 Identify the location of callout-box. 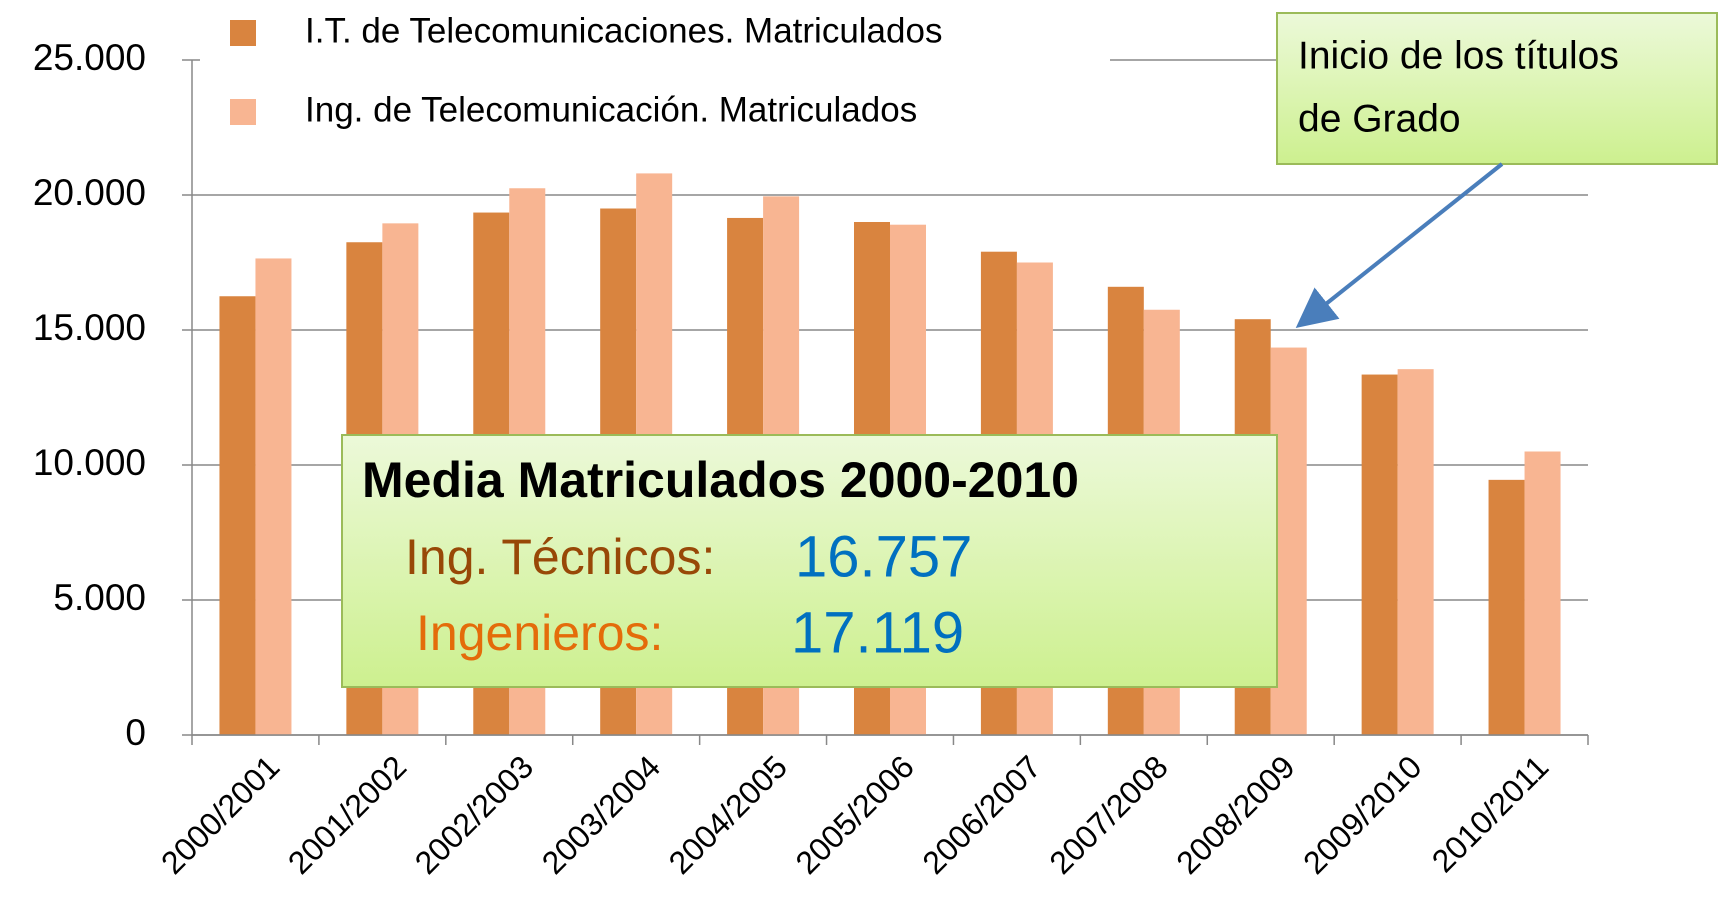
(1497, 88).